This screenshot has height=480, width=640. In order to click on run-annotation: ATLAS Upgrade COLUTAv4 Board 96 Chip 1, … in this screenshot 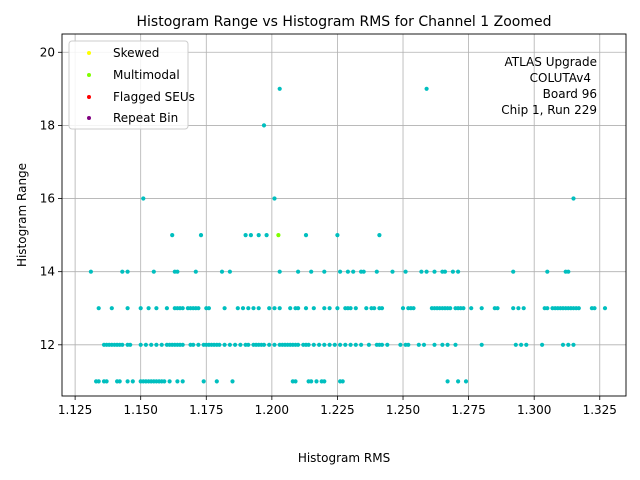, I will do `click(549, 86)`.